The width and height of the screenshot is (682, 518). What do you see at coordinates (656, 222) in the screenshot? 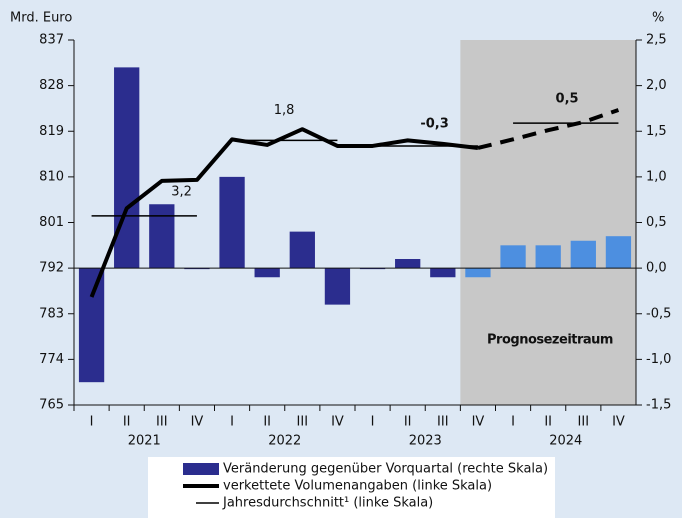
I see `y2-tick-label: 0,5` at bounding box center [656, 222].